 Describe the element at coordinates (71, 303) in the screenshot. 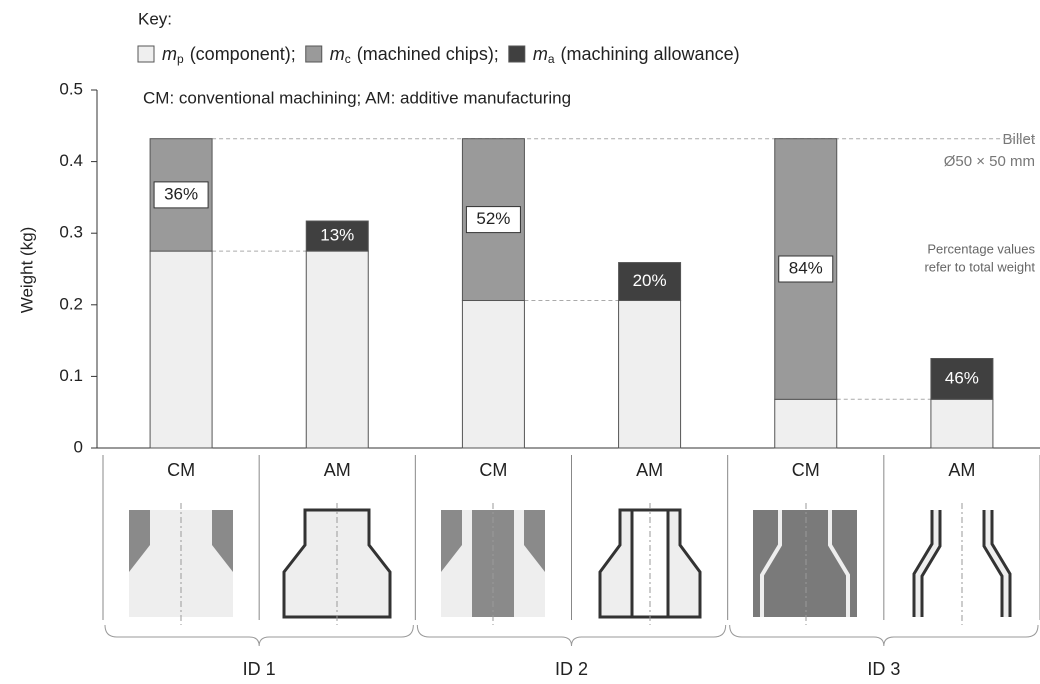

I see `y-tick-label: 0.2` at that location.